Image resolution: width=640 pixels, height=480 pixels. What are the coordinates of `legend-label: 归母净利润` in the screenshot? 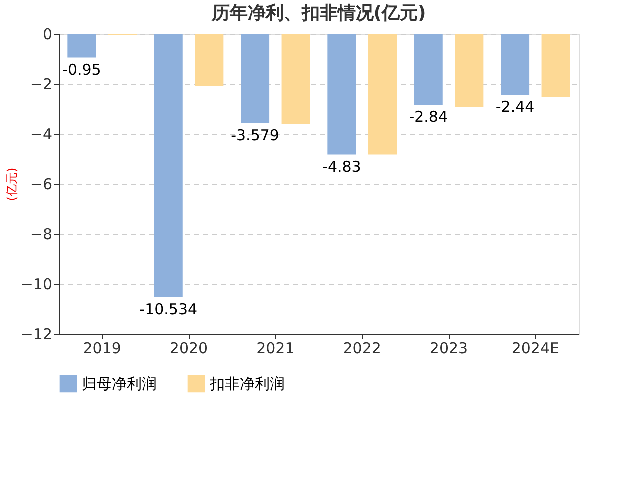 It's located at (119, 383).